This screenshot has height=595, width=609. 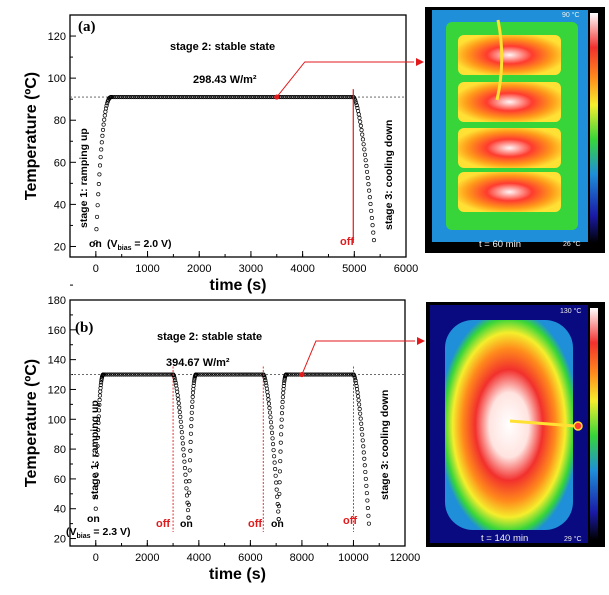 What do you see at coordinates (302, 269) in the screenshot?
I see `x-tick-label: 4000` at bounding box center [302, 269].